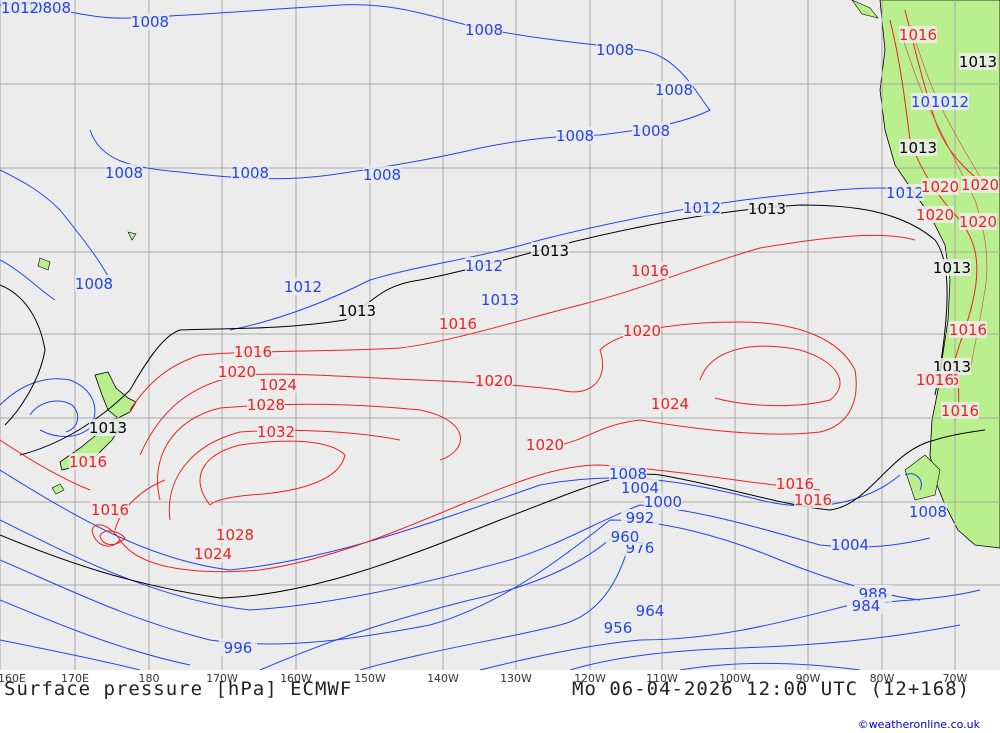  Describe the element at coordinates (918, 724) in the screenshot. I see `credit-link: ©weatheronline.co.uk` at that location.